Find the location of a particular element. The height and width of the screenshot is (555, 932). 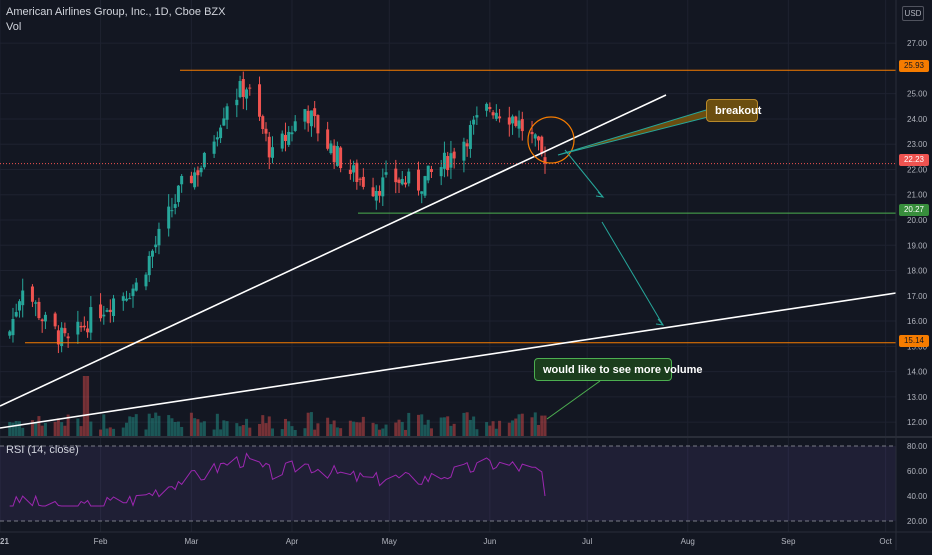

x-tick-label: Mar is located at coordinates (192, 541).